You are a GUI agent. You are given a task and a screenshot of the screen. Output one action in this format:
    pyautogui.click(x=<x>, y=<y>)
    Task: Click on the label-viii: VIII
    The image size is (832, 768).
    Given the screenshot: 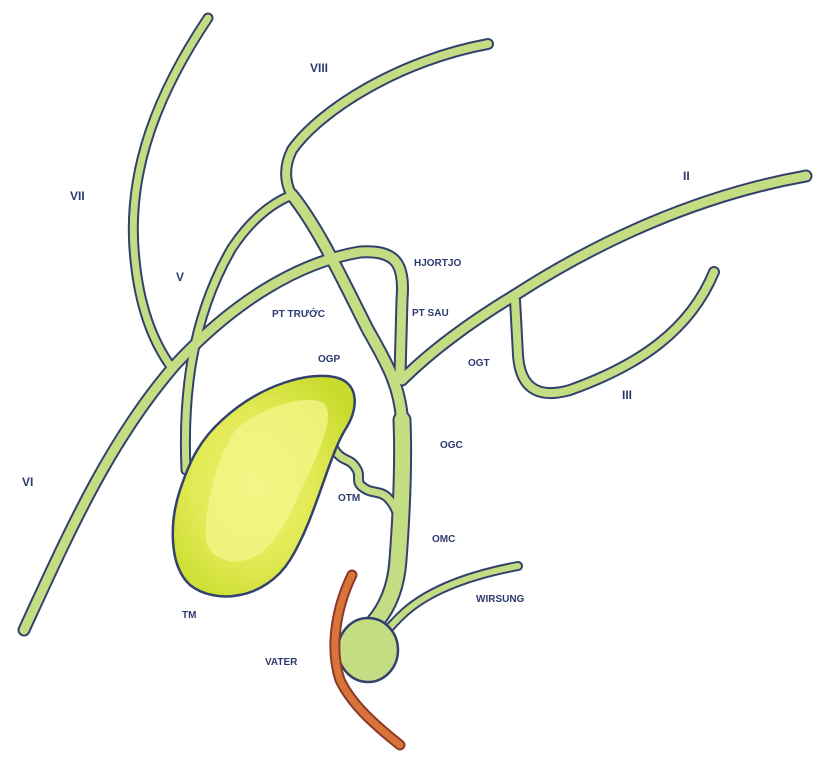 What is the action you would take?
    pyautogui.click(x=319, y=68)
    